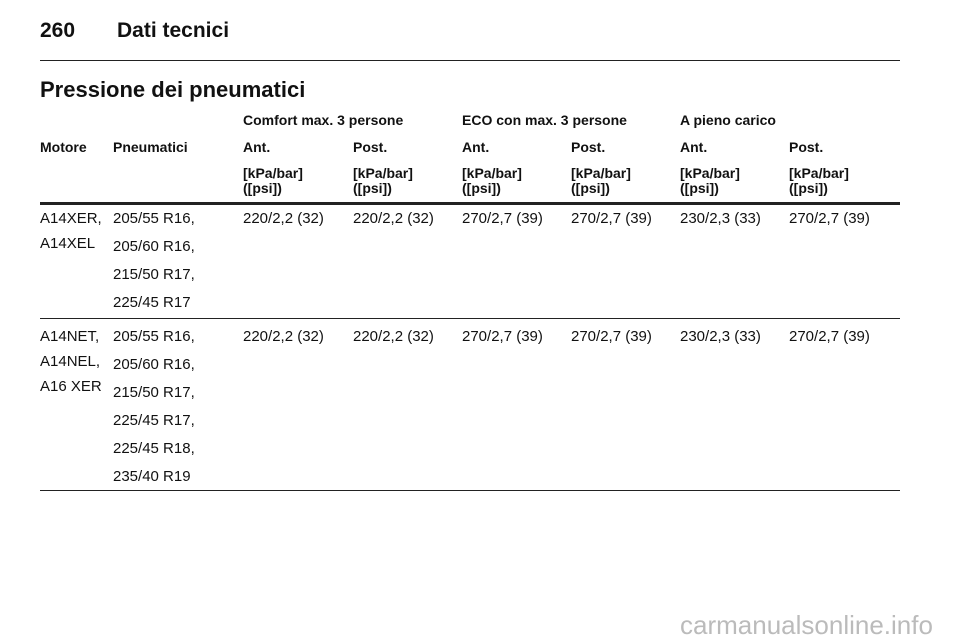 The width and height of the screenshot is (960, 642). What do you see at coordinates (173, 30) in the screenshot?
I see `section-title: Dati tecnici` at bounding box center [173, 30].